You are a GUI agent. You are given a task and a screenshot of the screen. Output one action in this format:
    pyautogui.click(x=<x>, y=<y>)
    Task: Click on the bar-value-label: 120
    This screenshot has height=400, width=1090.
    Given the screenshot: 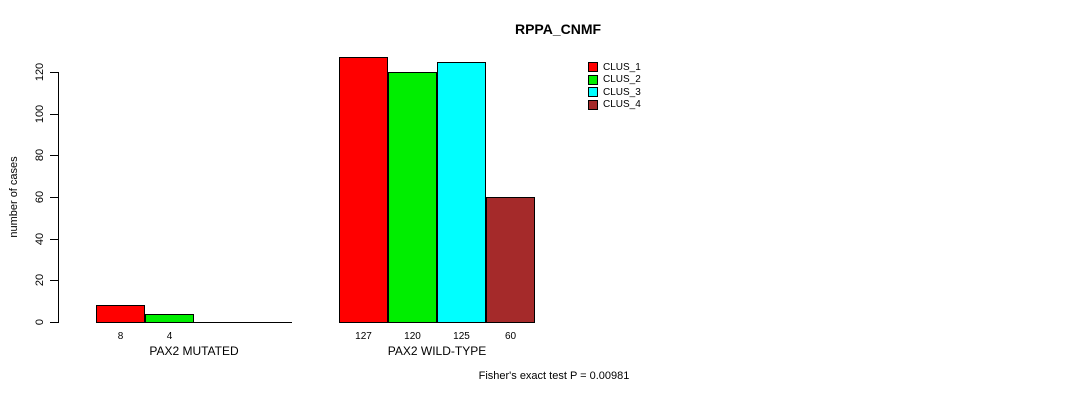 What is the action you would take?
    pyautogui.click(x=412, y=336)
    